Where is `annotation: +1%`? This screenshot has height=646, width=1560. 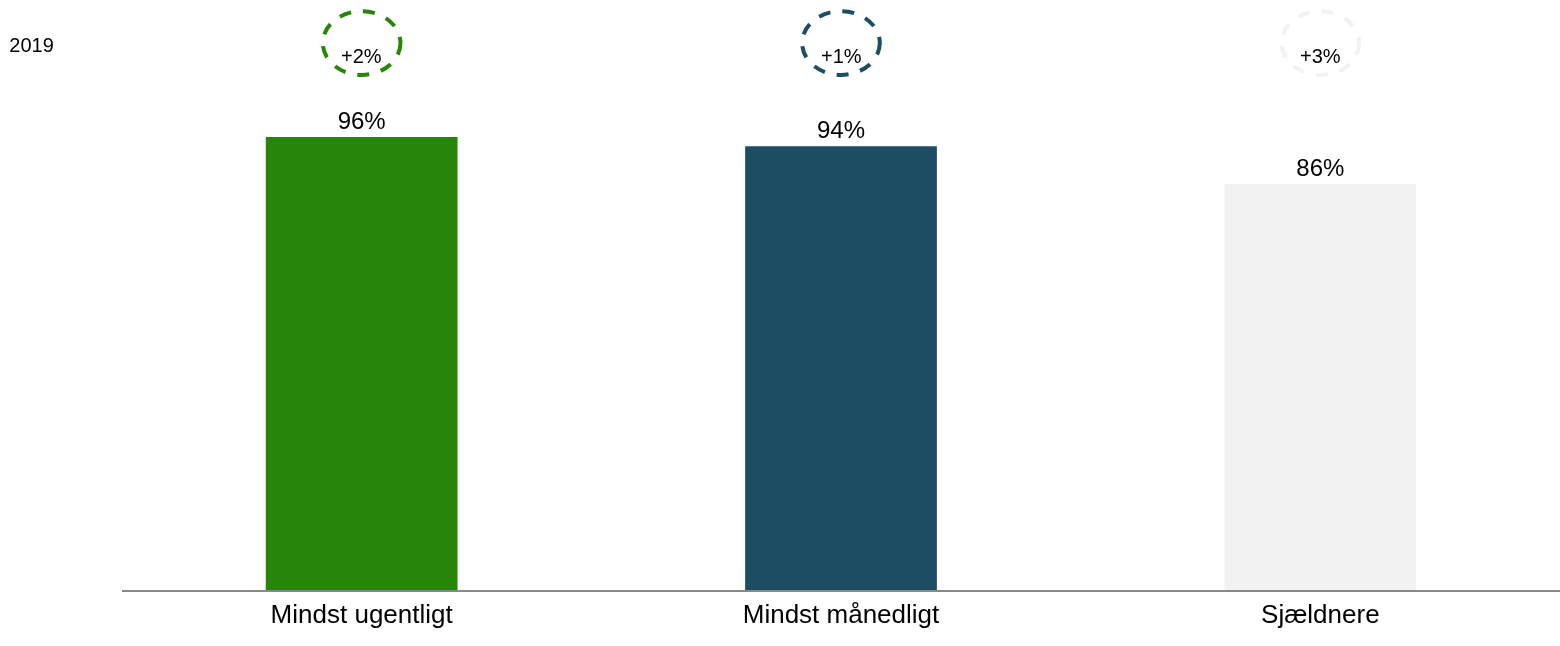 annotation: +1% is located at coordinates (841, 56).